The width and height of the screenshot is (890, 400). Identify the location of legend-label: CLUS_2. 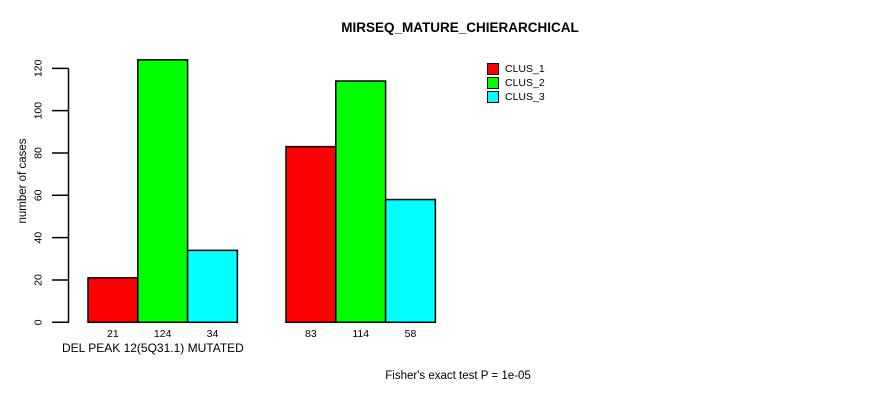
(525, 83).